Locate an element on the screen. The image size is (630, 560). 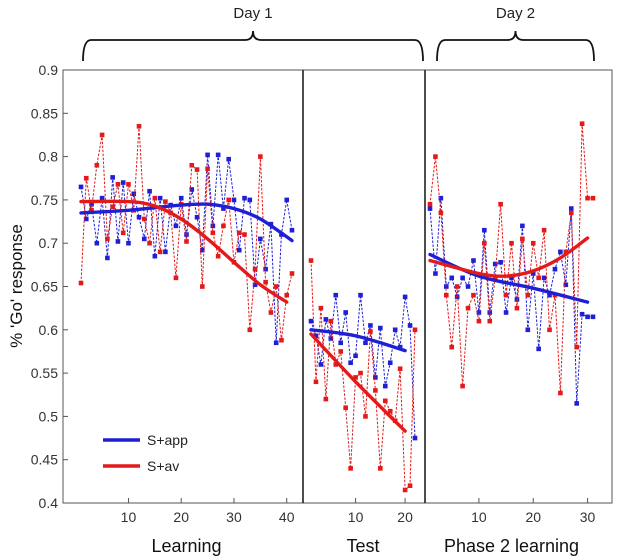
y-axis: 0.4 0.45 0.5 0.55 0.6 0.65 0.7 0.75 0.8 0.85 0.9 is located at coordinates (49, 286).